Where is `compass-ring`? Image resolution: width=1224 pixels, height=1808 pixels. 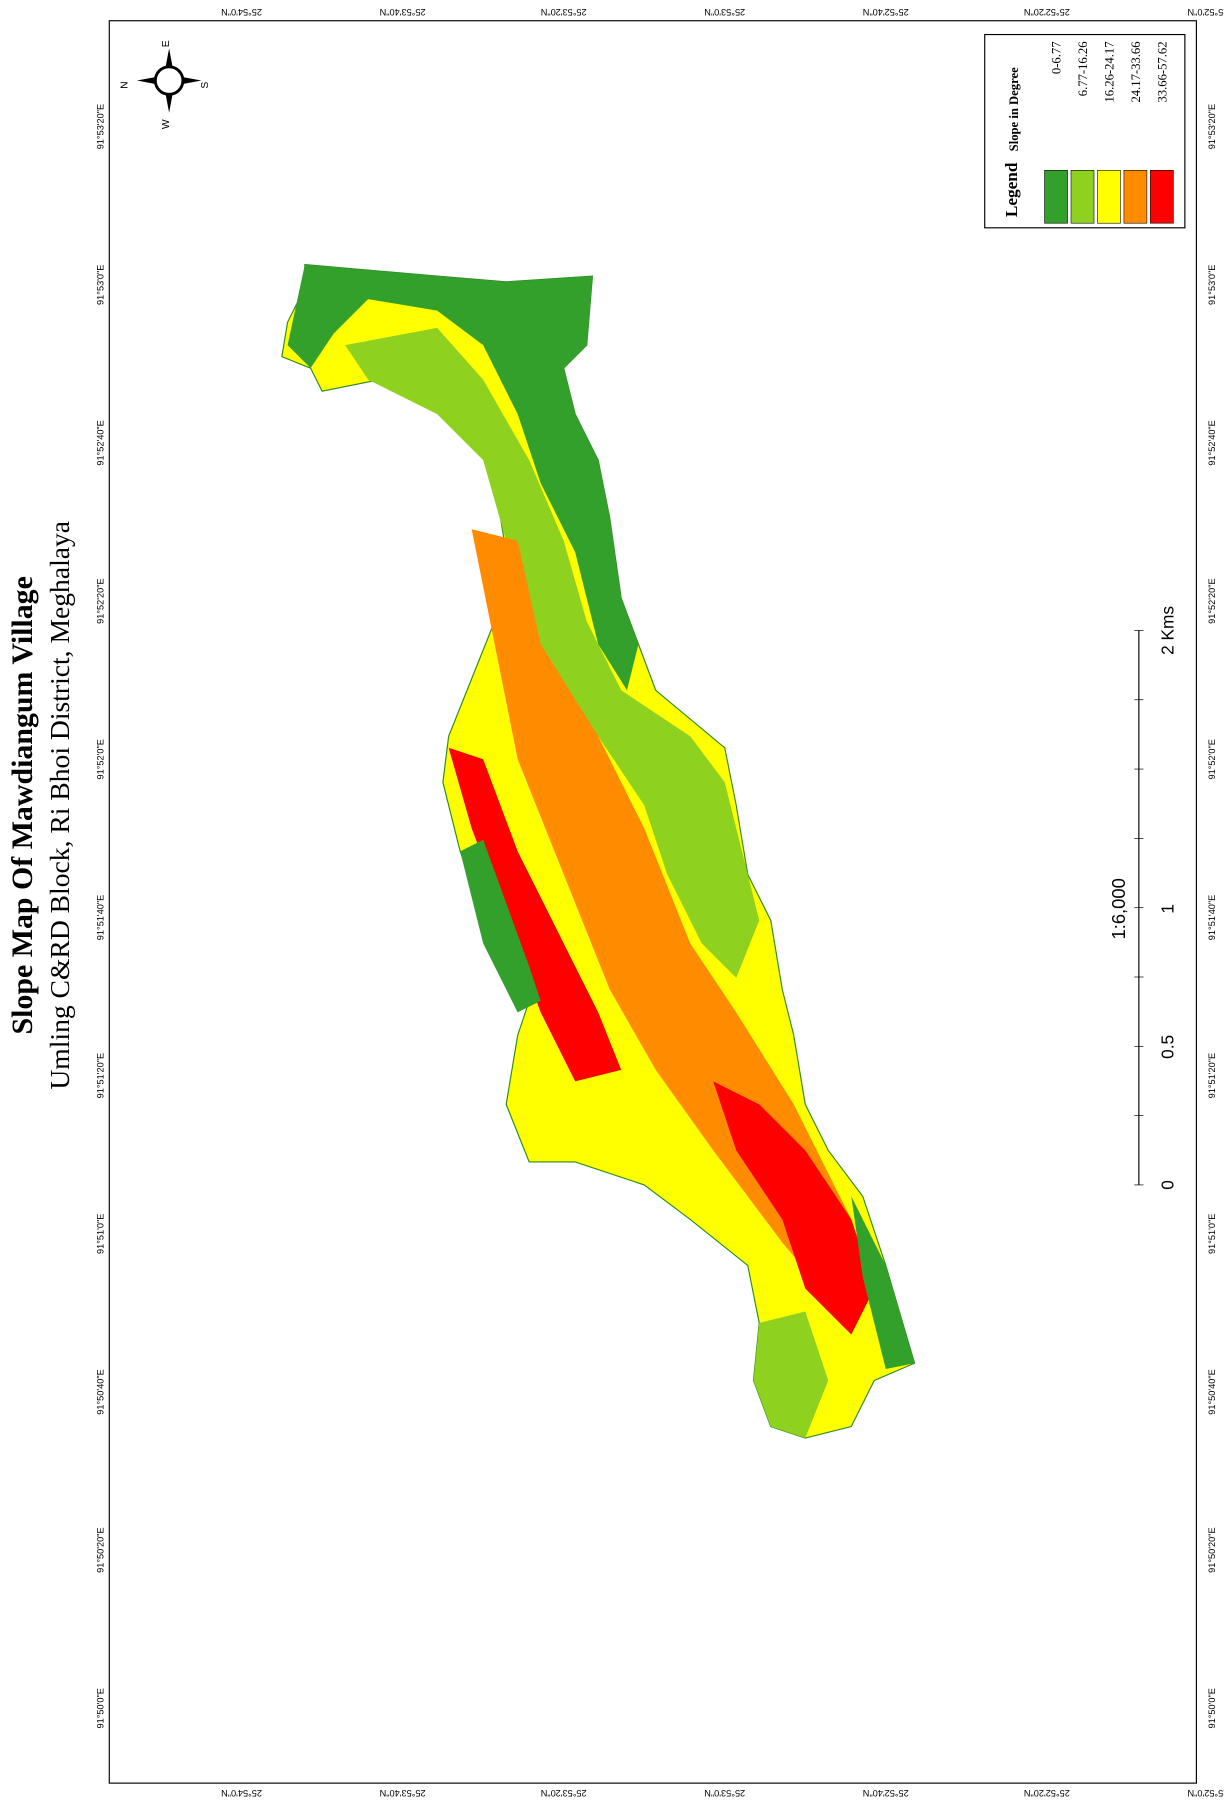
compass-ring is located at coordinates (169, 80).